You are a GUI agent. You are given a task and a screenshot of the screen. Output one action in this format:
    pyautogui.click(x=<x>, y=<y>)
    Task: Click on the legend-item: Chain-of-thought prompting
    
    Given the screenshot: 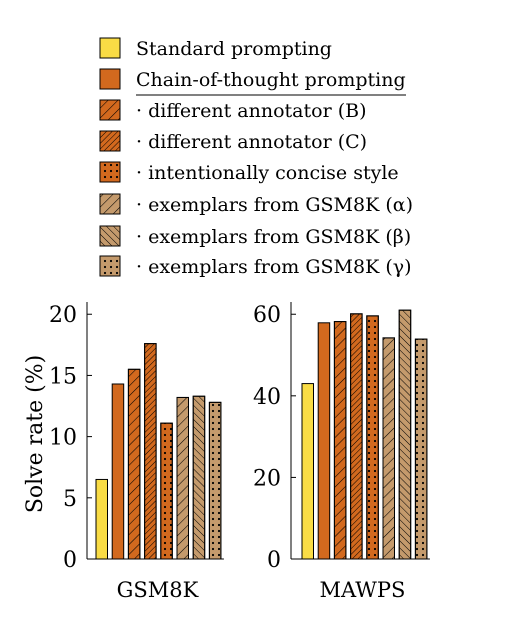 What is the action you would take?
    pyautogui.click(x=252, y=79)
    